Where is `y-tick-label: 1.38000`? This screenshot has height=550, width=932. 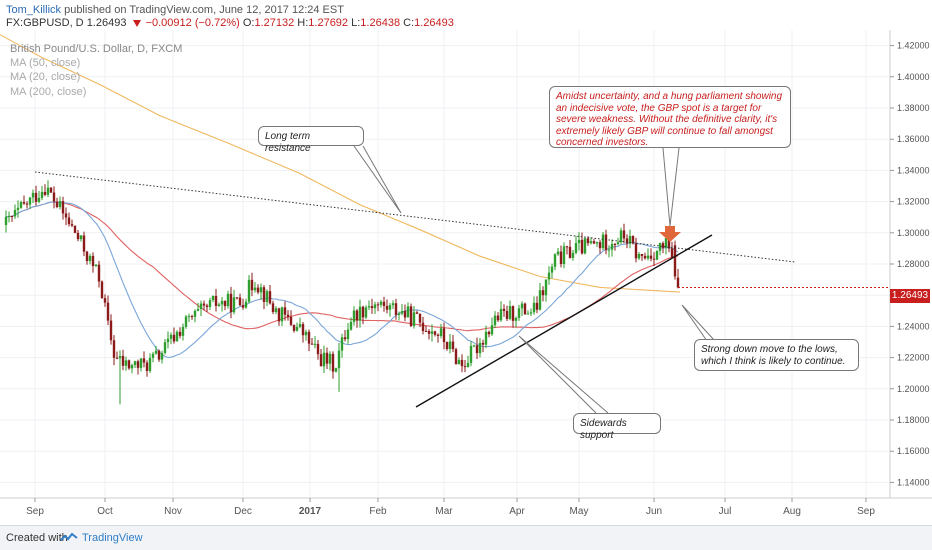 y-tick-label: 1.38000 is located at coordinates (913, 108).